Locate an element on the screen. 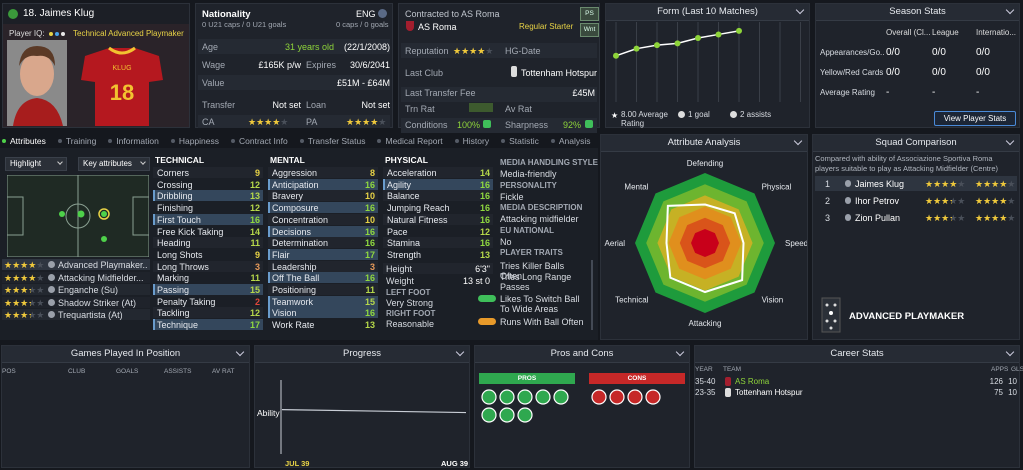 Image resolution: width=1023 pixels, height=470 pixels. year: 35-40 is located at coordinates (705, 381).